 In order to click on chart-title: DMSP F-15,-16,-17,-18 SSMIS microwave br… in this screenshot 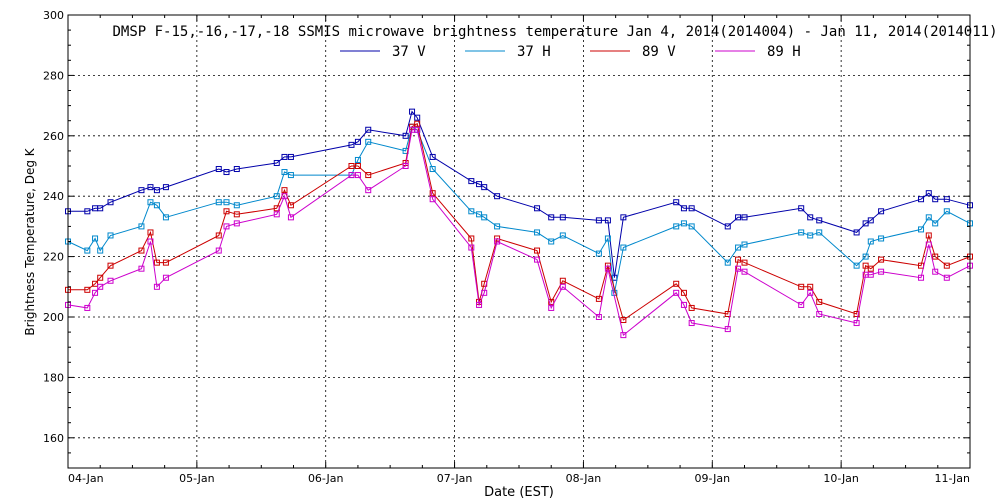, I will do `click(554, 32)`.